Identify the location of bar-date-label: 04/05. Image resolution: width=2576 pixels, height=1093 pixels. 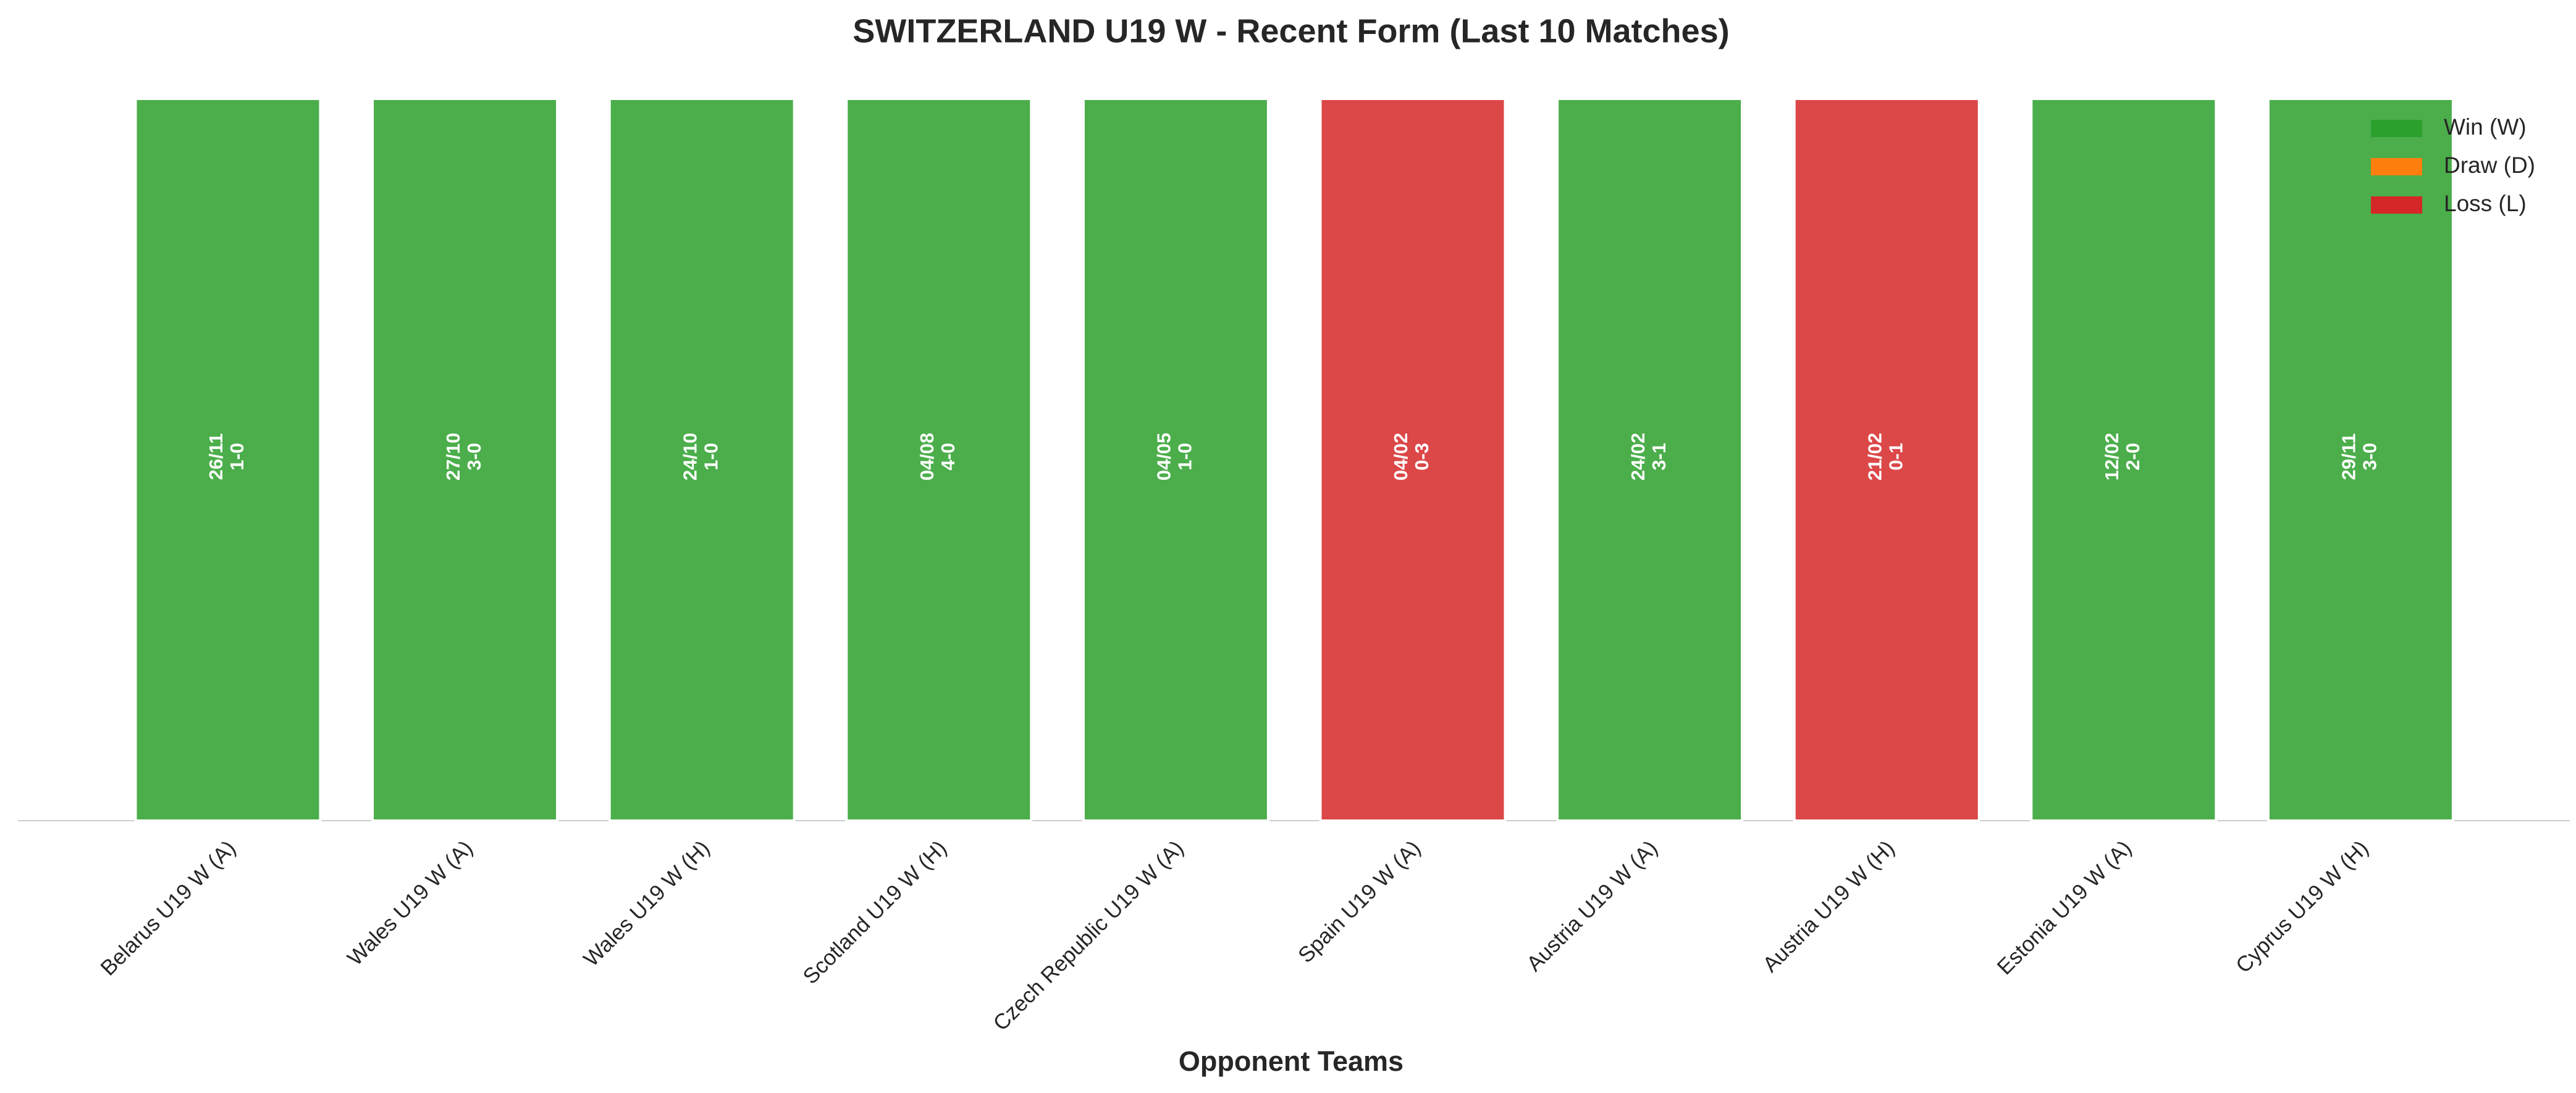
(1164, 457).